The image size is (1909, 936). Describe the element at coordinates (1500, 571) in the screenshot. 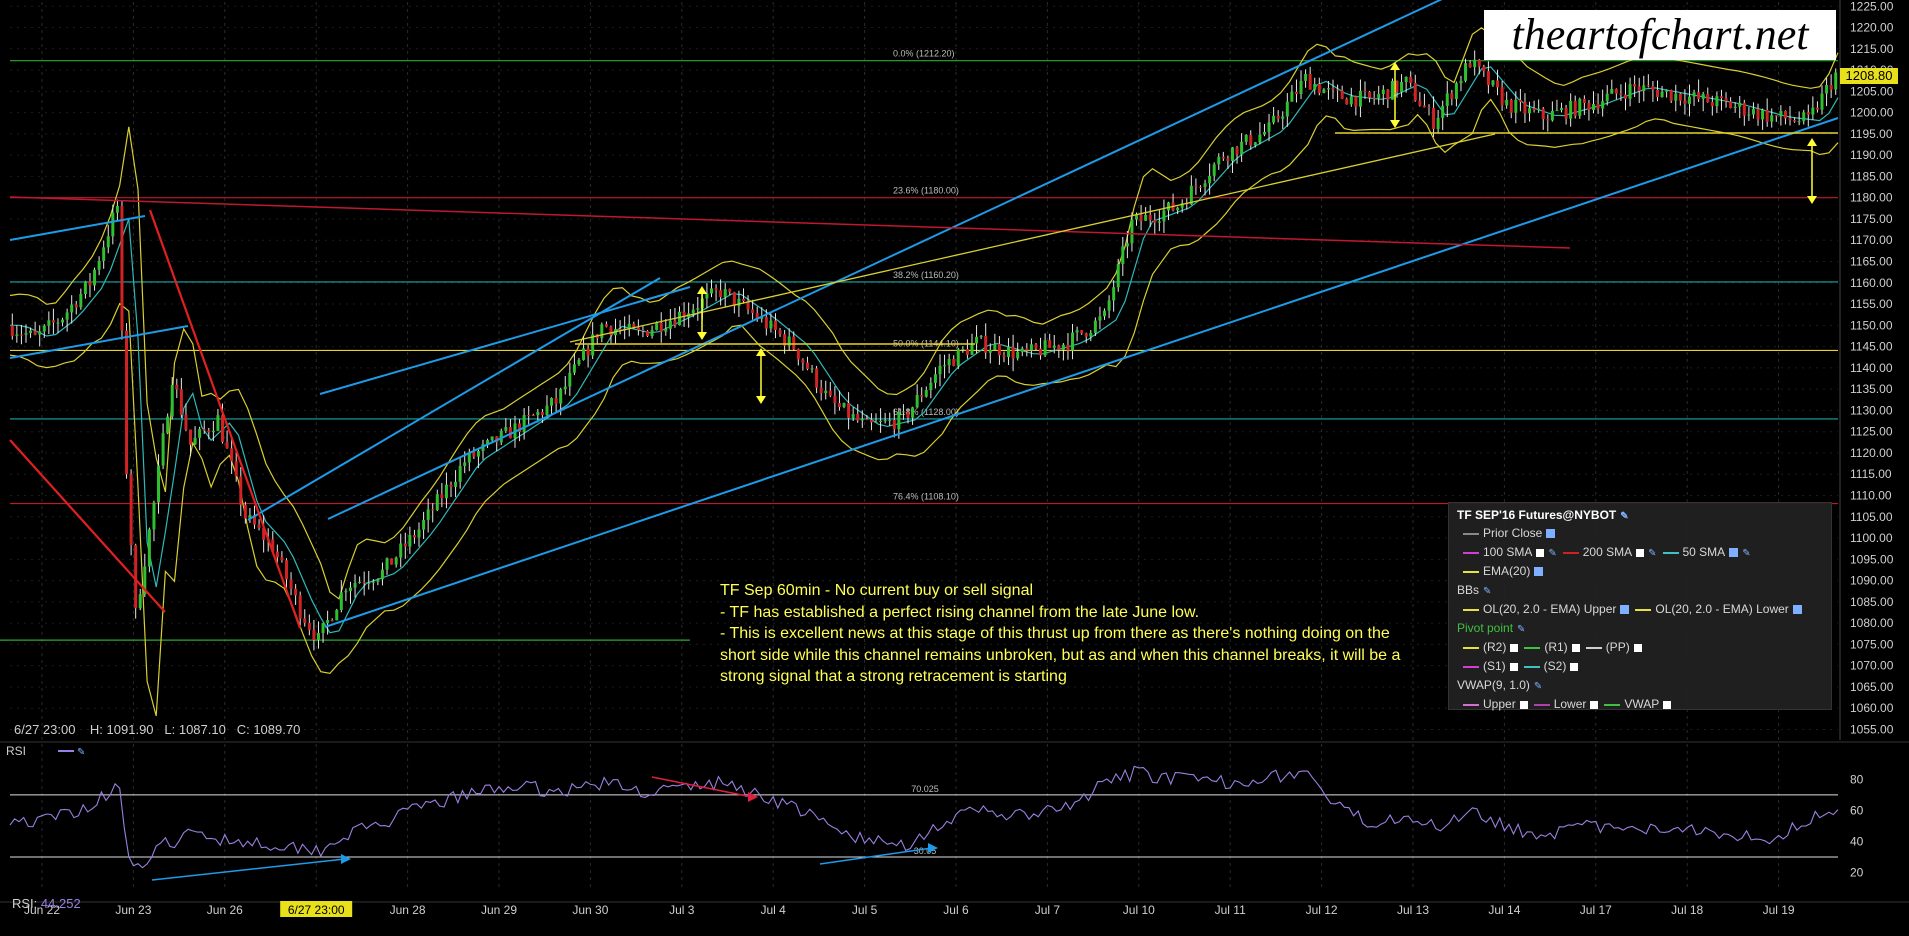

I see `legend-ema: EMA(20)` at that location.